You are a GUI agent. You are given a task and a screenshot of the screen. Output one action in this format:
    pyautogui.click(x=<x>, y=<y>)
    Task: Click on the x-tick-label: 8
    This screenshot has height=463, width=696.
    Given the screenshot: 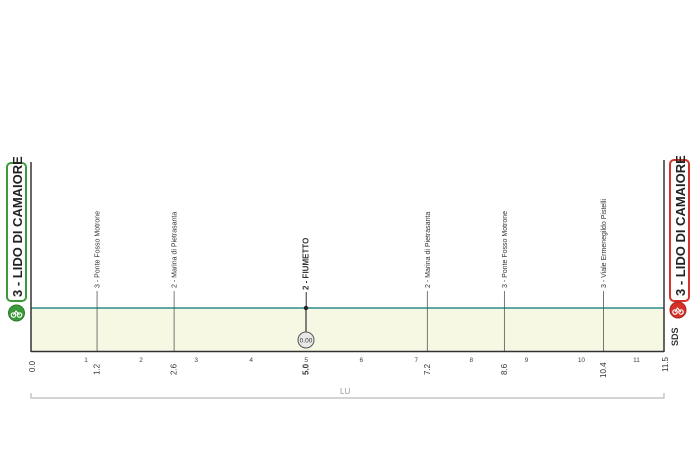 What is the action you would take?
    pyautogui.click(x=472, y=360)
    